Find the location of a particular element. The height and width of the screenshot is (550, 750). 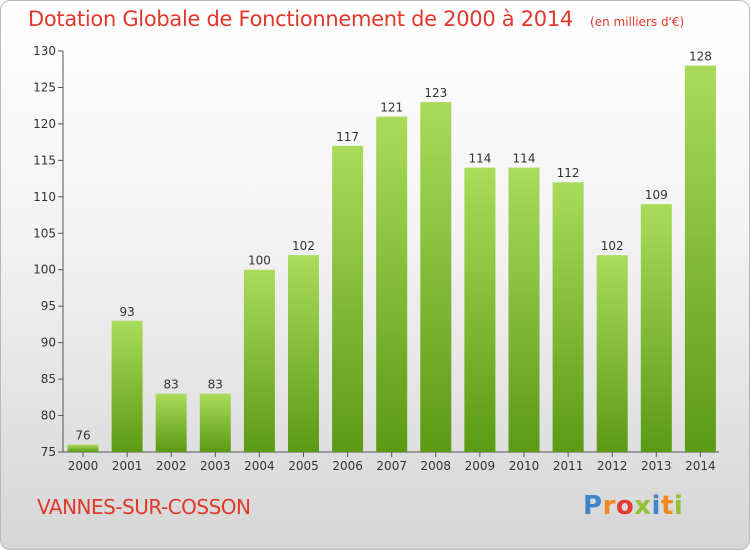

bar-value-label: 128 is located at coordinates (700, 57).